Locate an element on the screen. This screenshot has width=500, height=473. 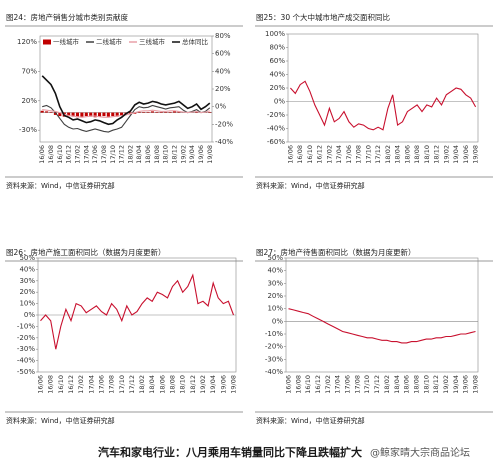
x-tick-label: 17/10 is located at coordinates (113, 154).